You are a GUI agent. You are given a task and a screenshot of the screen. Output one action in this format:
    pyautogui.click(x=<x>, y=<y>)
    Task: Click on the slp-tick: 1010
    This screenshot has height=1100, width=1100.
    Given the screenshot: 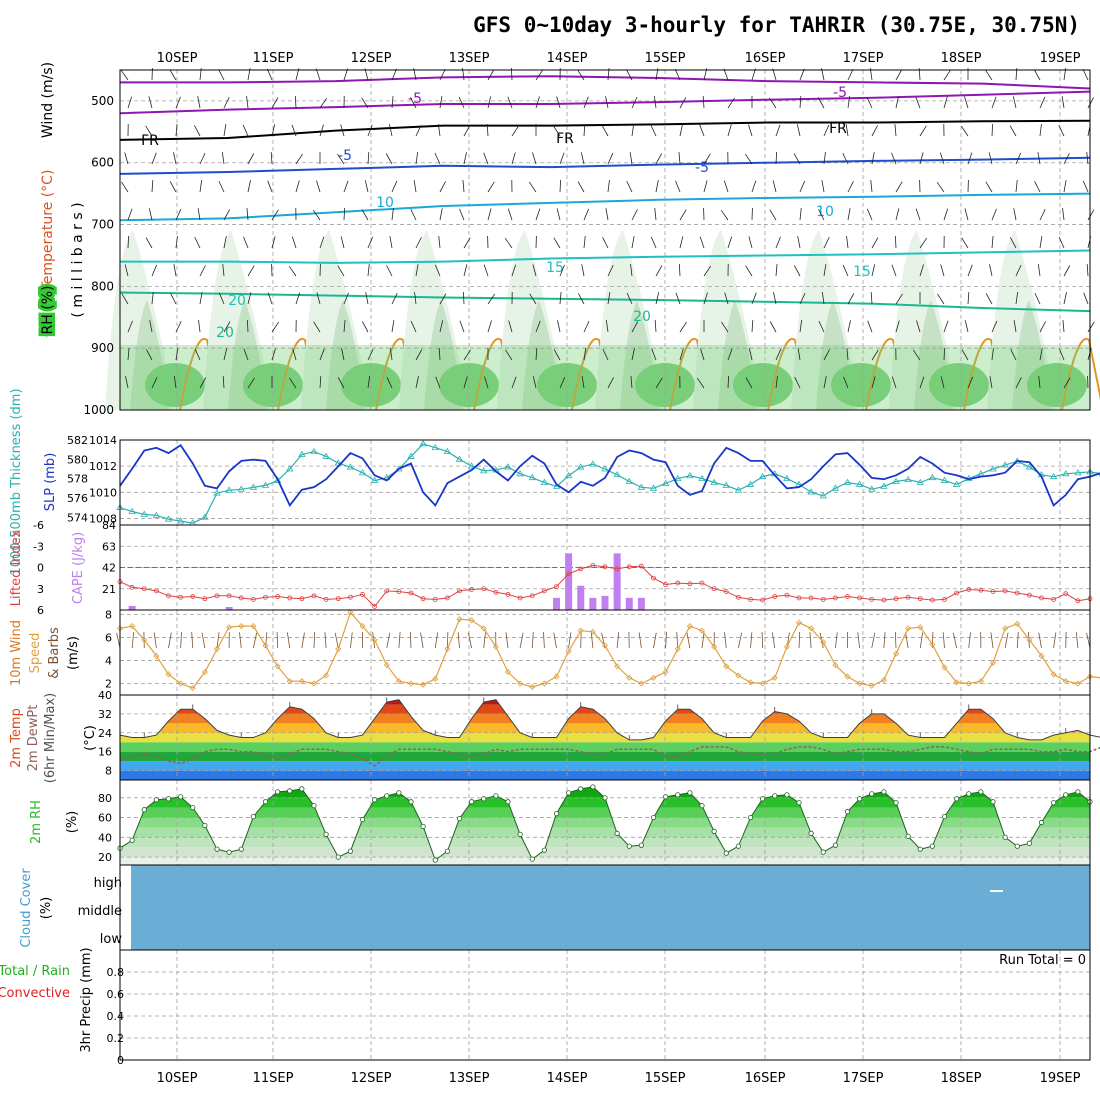 What is the action you would take?
    pyautogui.click(x=103, y=492)
    